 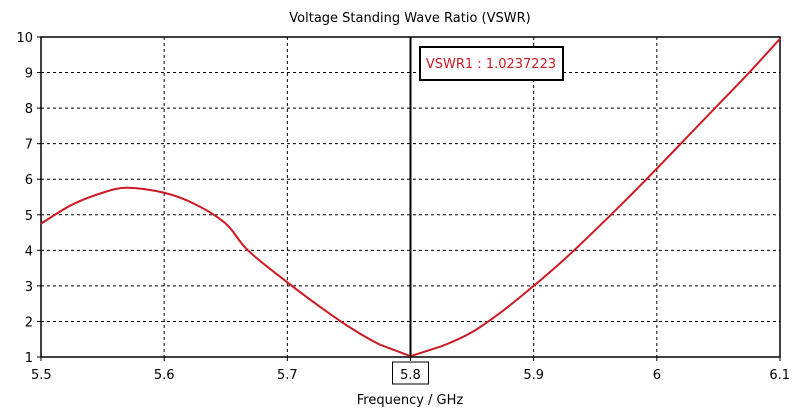 What do you see at coordinates (29, 180) in the screenshot?
I see `y-tick-label: 6` at bounding box center [29, 180].